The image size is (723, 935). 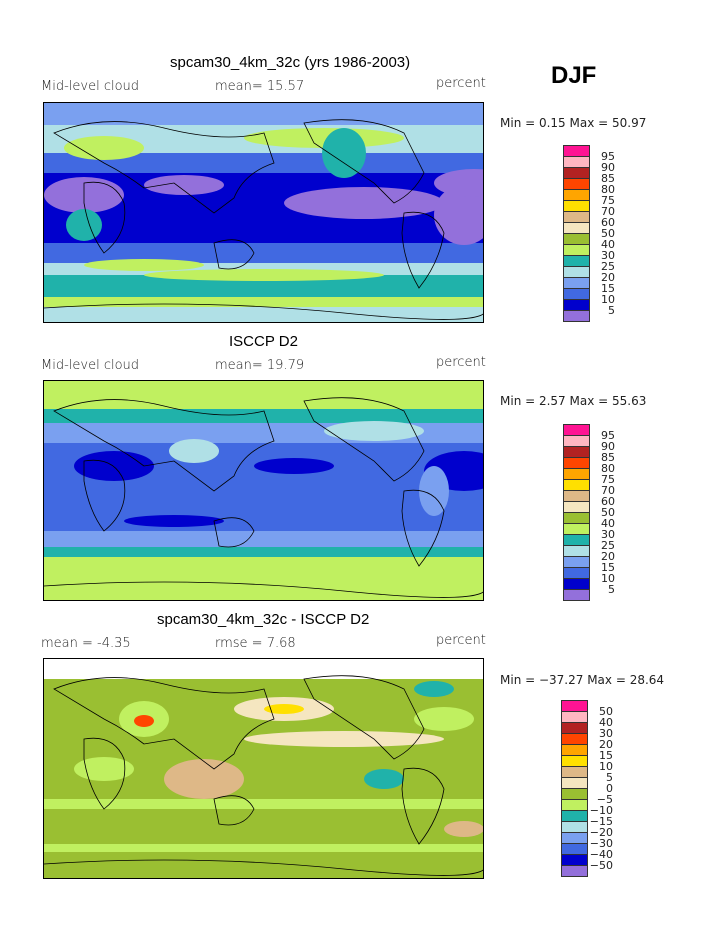 I want to click on panel-3-minmax: Min = −37.27 Max = 28.64, so click(x=582, y=680).